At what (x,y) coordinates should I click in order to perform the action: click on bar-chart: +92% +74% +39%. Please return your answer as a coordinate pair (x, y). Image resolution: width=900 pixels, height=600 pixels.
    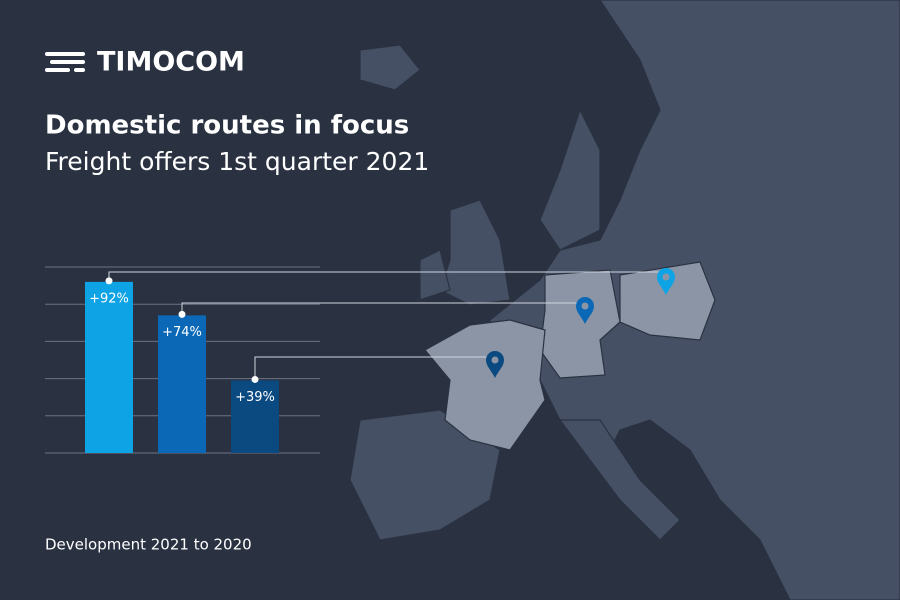
    Looking at the image, I should click on (182, 360).